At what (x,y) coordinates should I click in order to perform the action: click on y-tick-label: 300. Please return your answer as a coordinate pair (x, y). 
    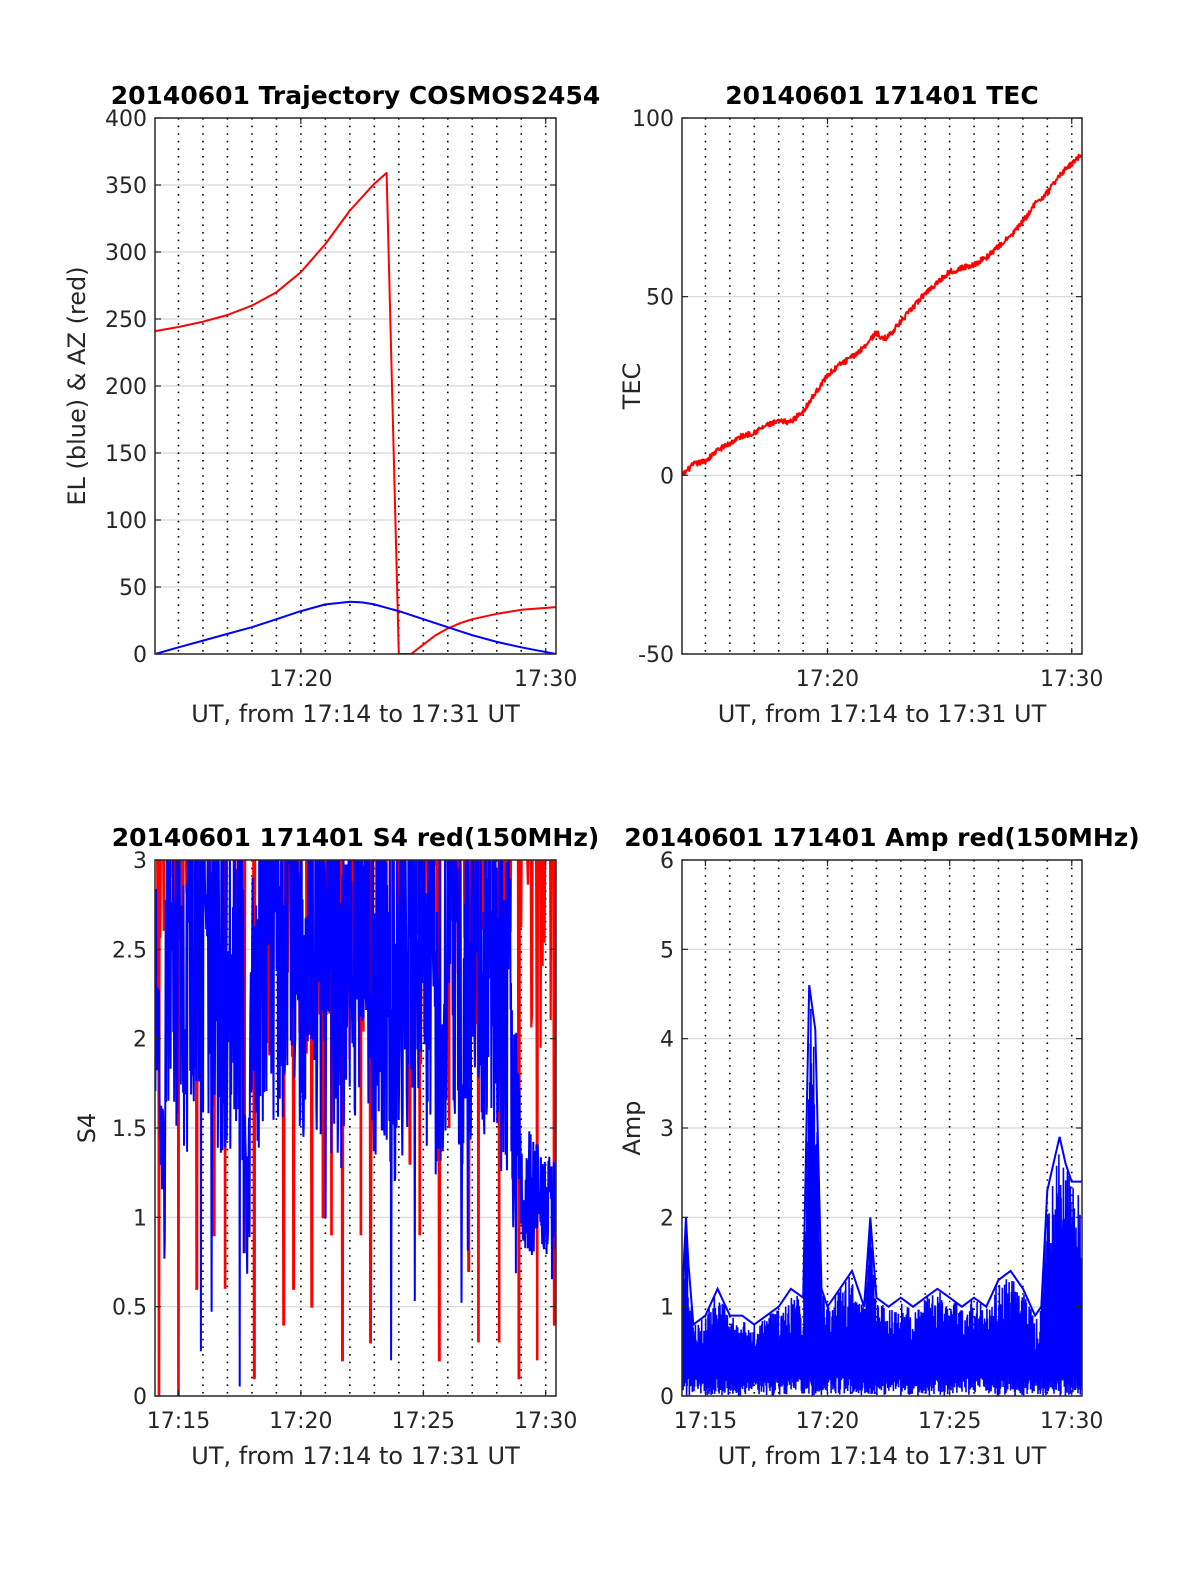
    Looking at the image, I should click on (126, 253).